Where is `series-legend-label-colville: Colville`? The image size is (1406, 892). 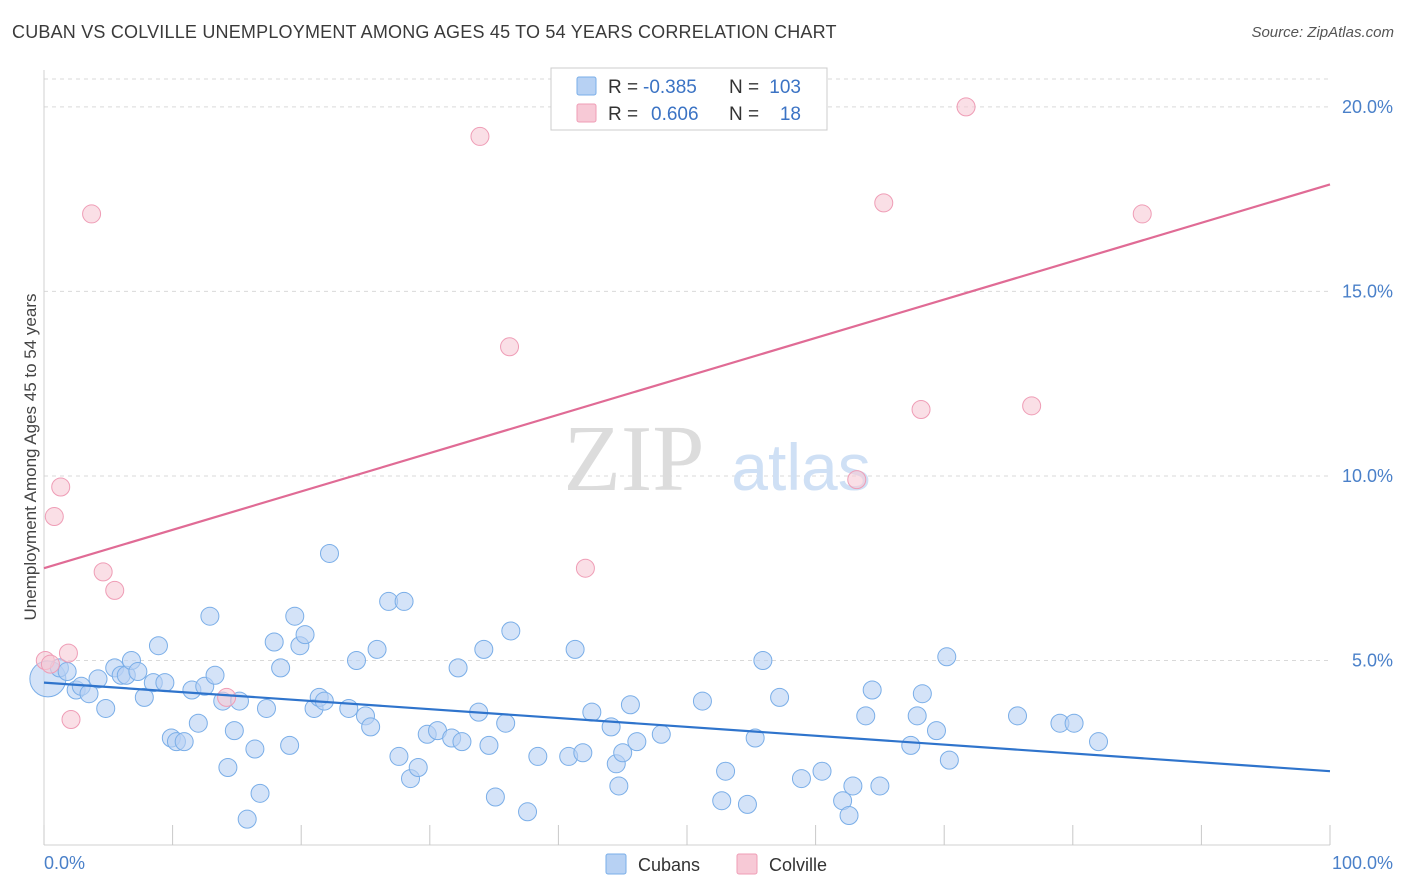
series-legend-label-colville: Colville is located at coordinates (798, 865).